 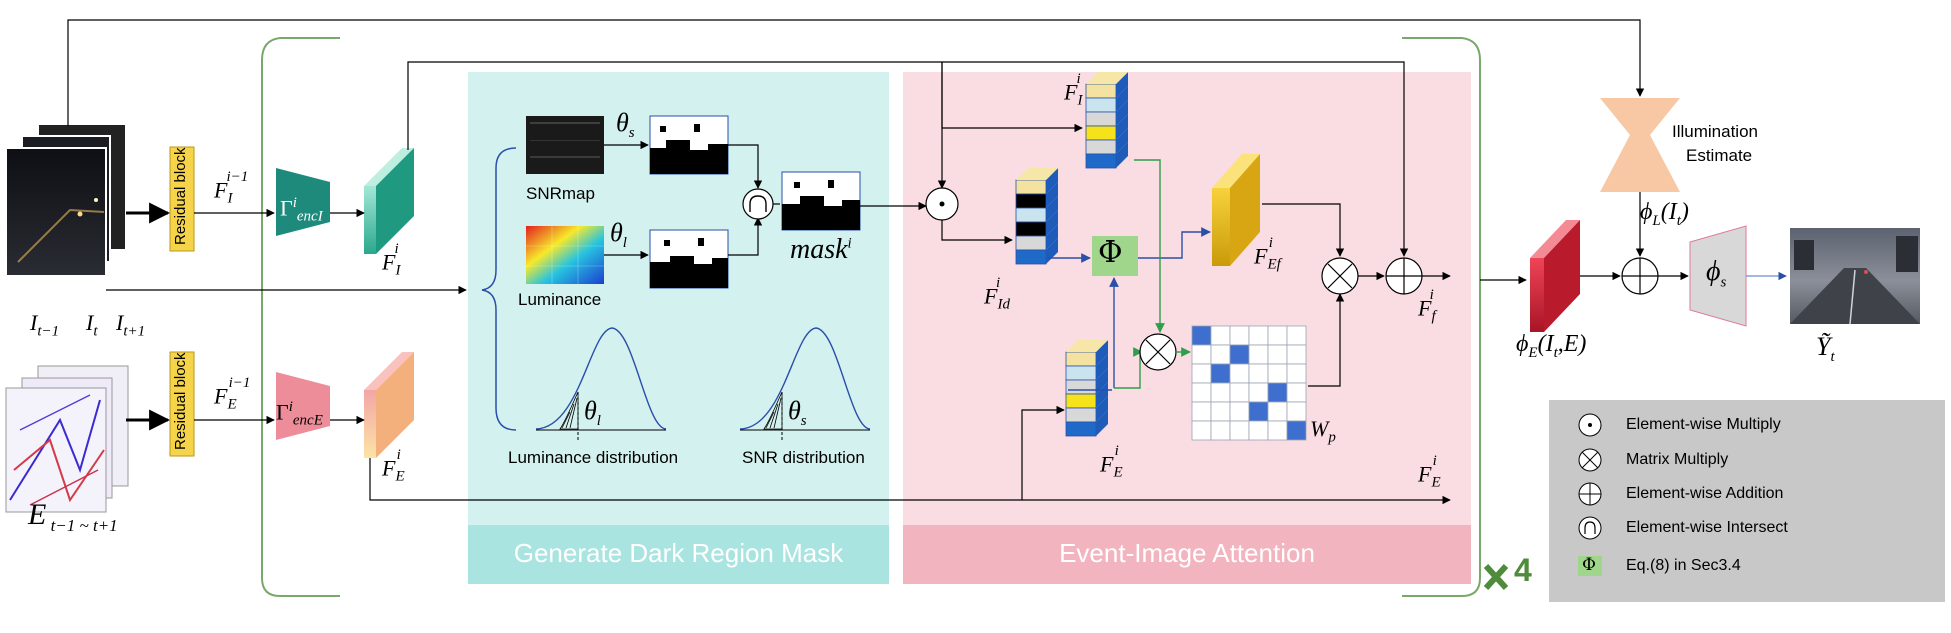 What do you see at coordinates (560, 299) in the screenshot?
I see `luminance-label: Luminance` at bounding box center [560, 299].